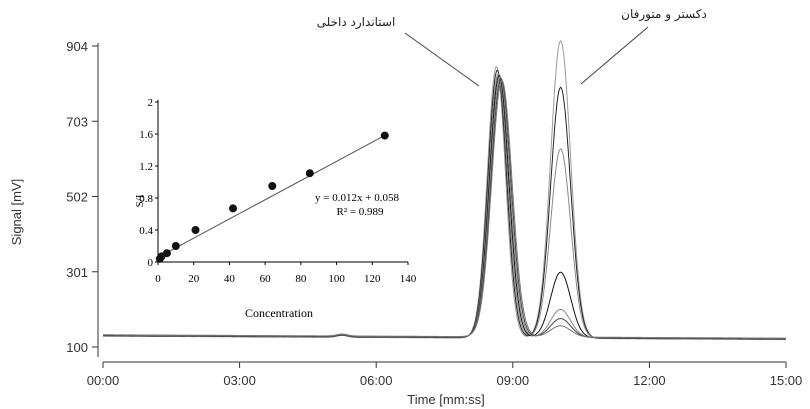  What do you see at coordinates (446, 399) in the screenshot?
I see `x-axis-title: Time [mm:ss]` at bounding box center [446, 399].